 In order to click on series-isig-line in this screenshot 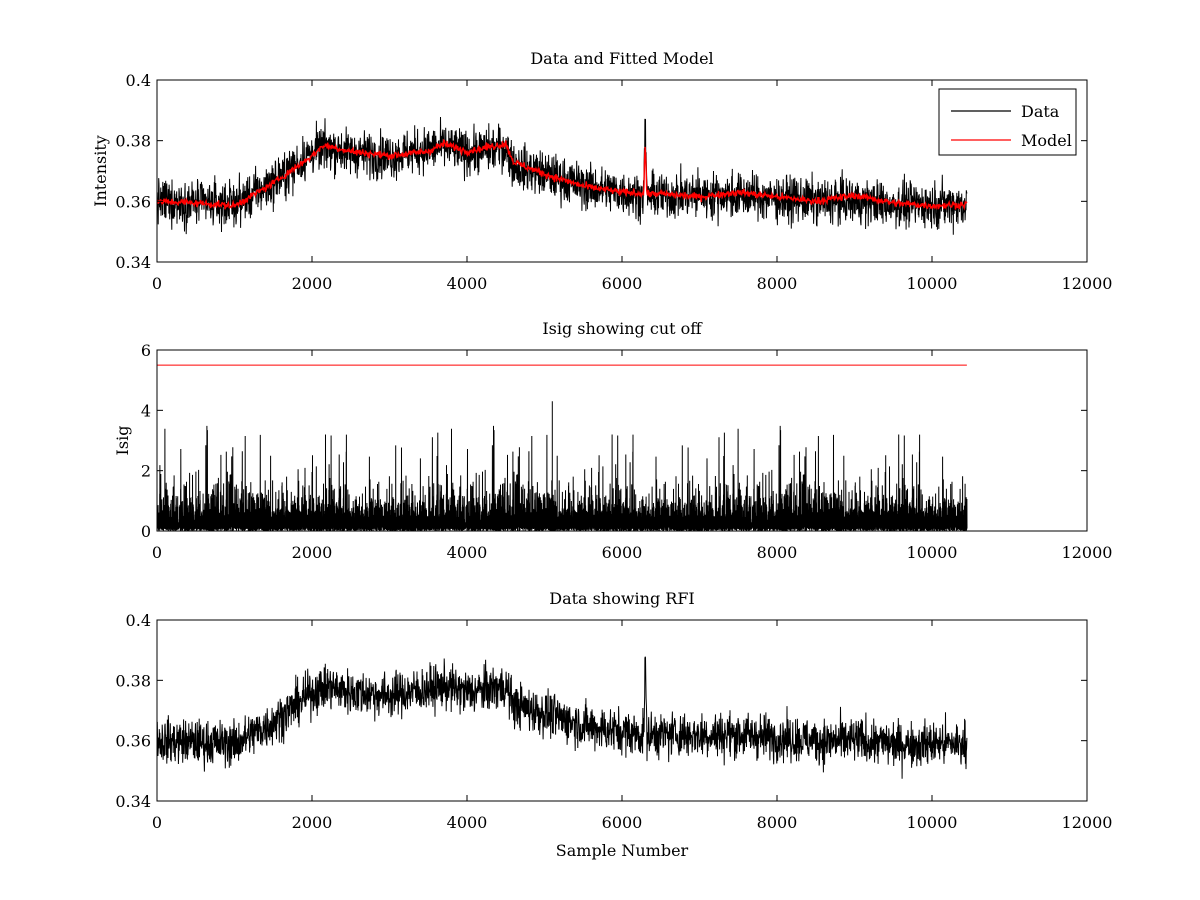, I will do `click(562, 466)`.